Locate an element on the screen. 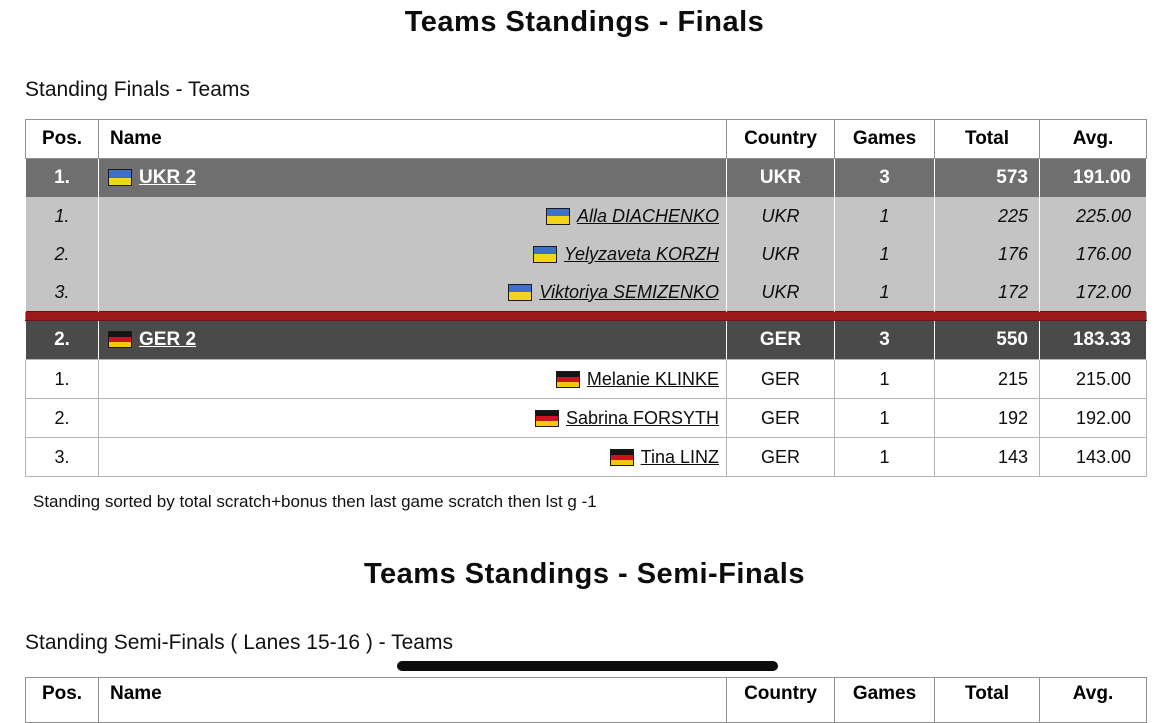  player-link: Melanie KLINKE is located at coordinates (652, 378).